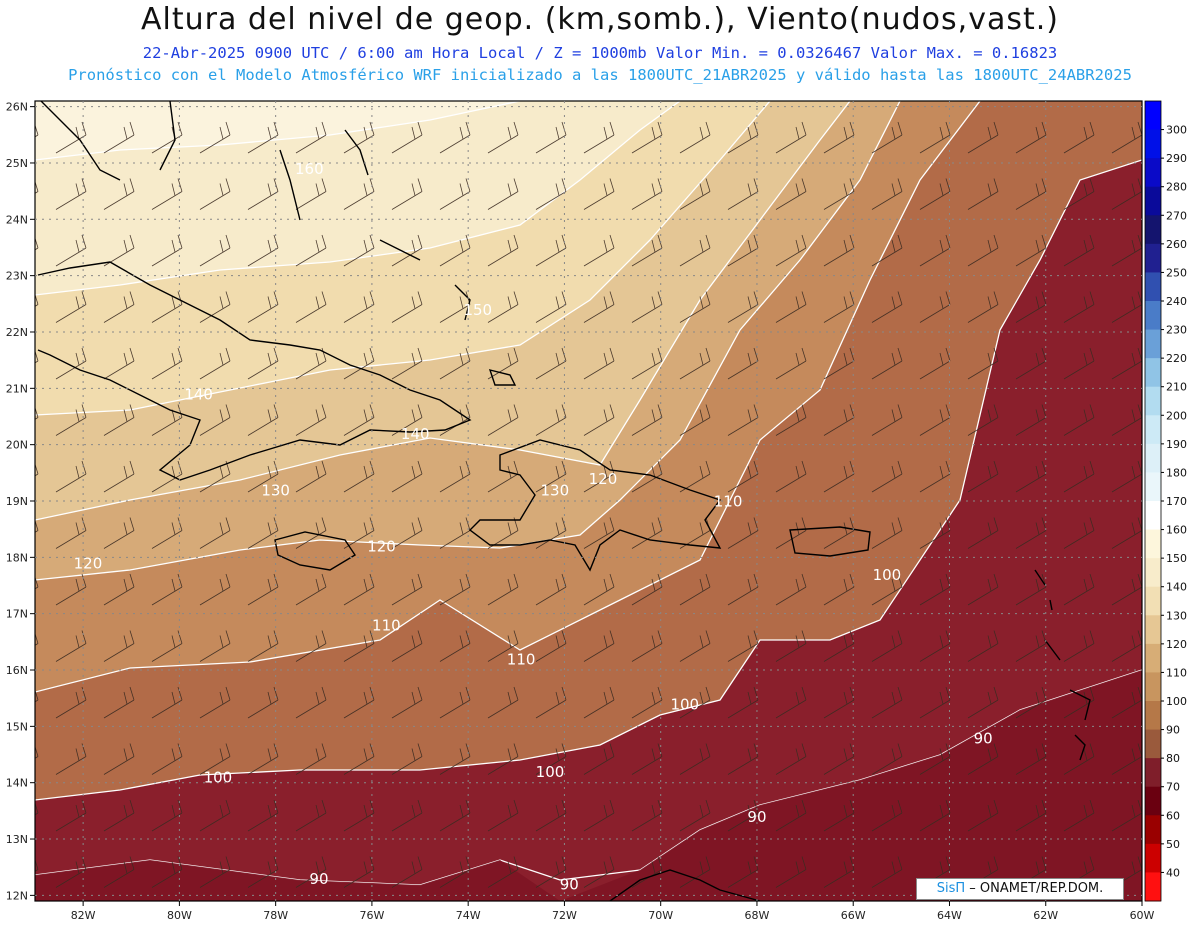 This screenshot has width=1200, height=927. What do you see at coordinates (949, 915) in the screenshot?
I see `lon-tick-label: 64W` at bounding box center [949, 915].